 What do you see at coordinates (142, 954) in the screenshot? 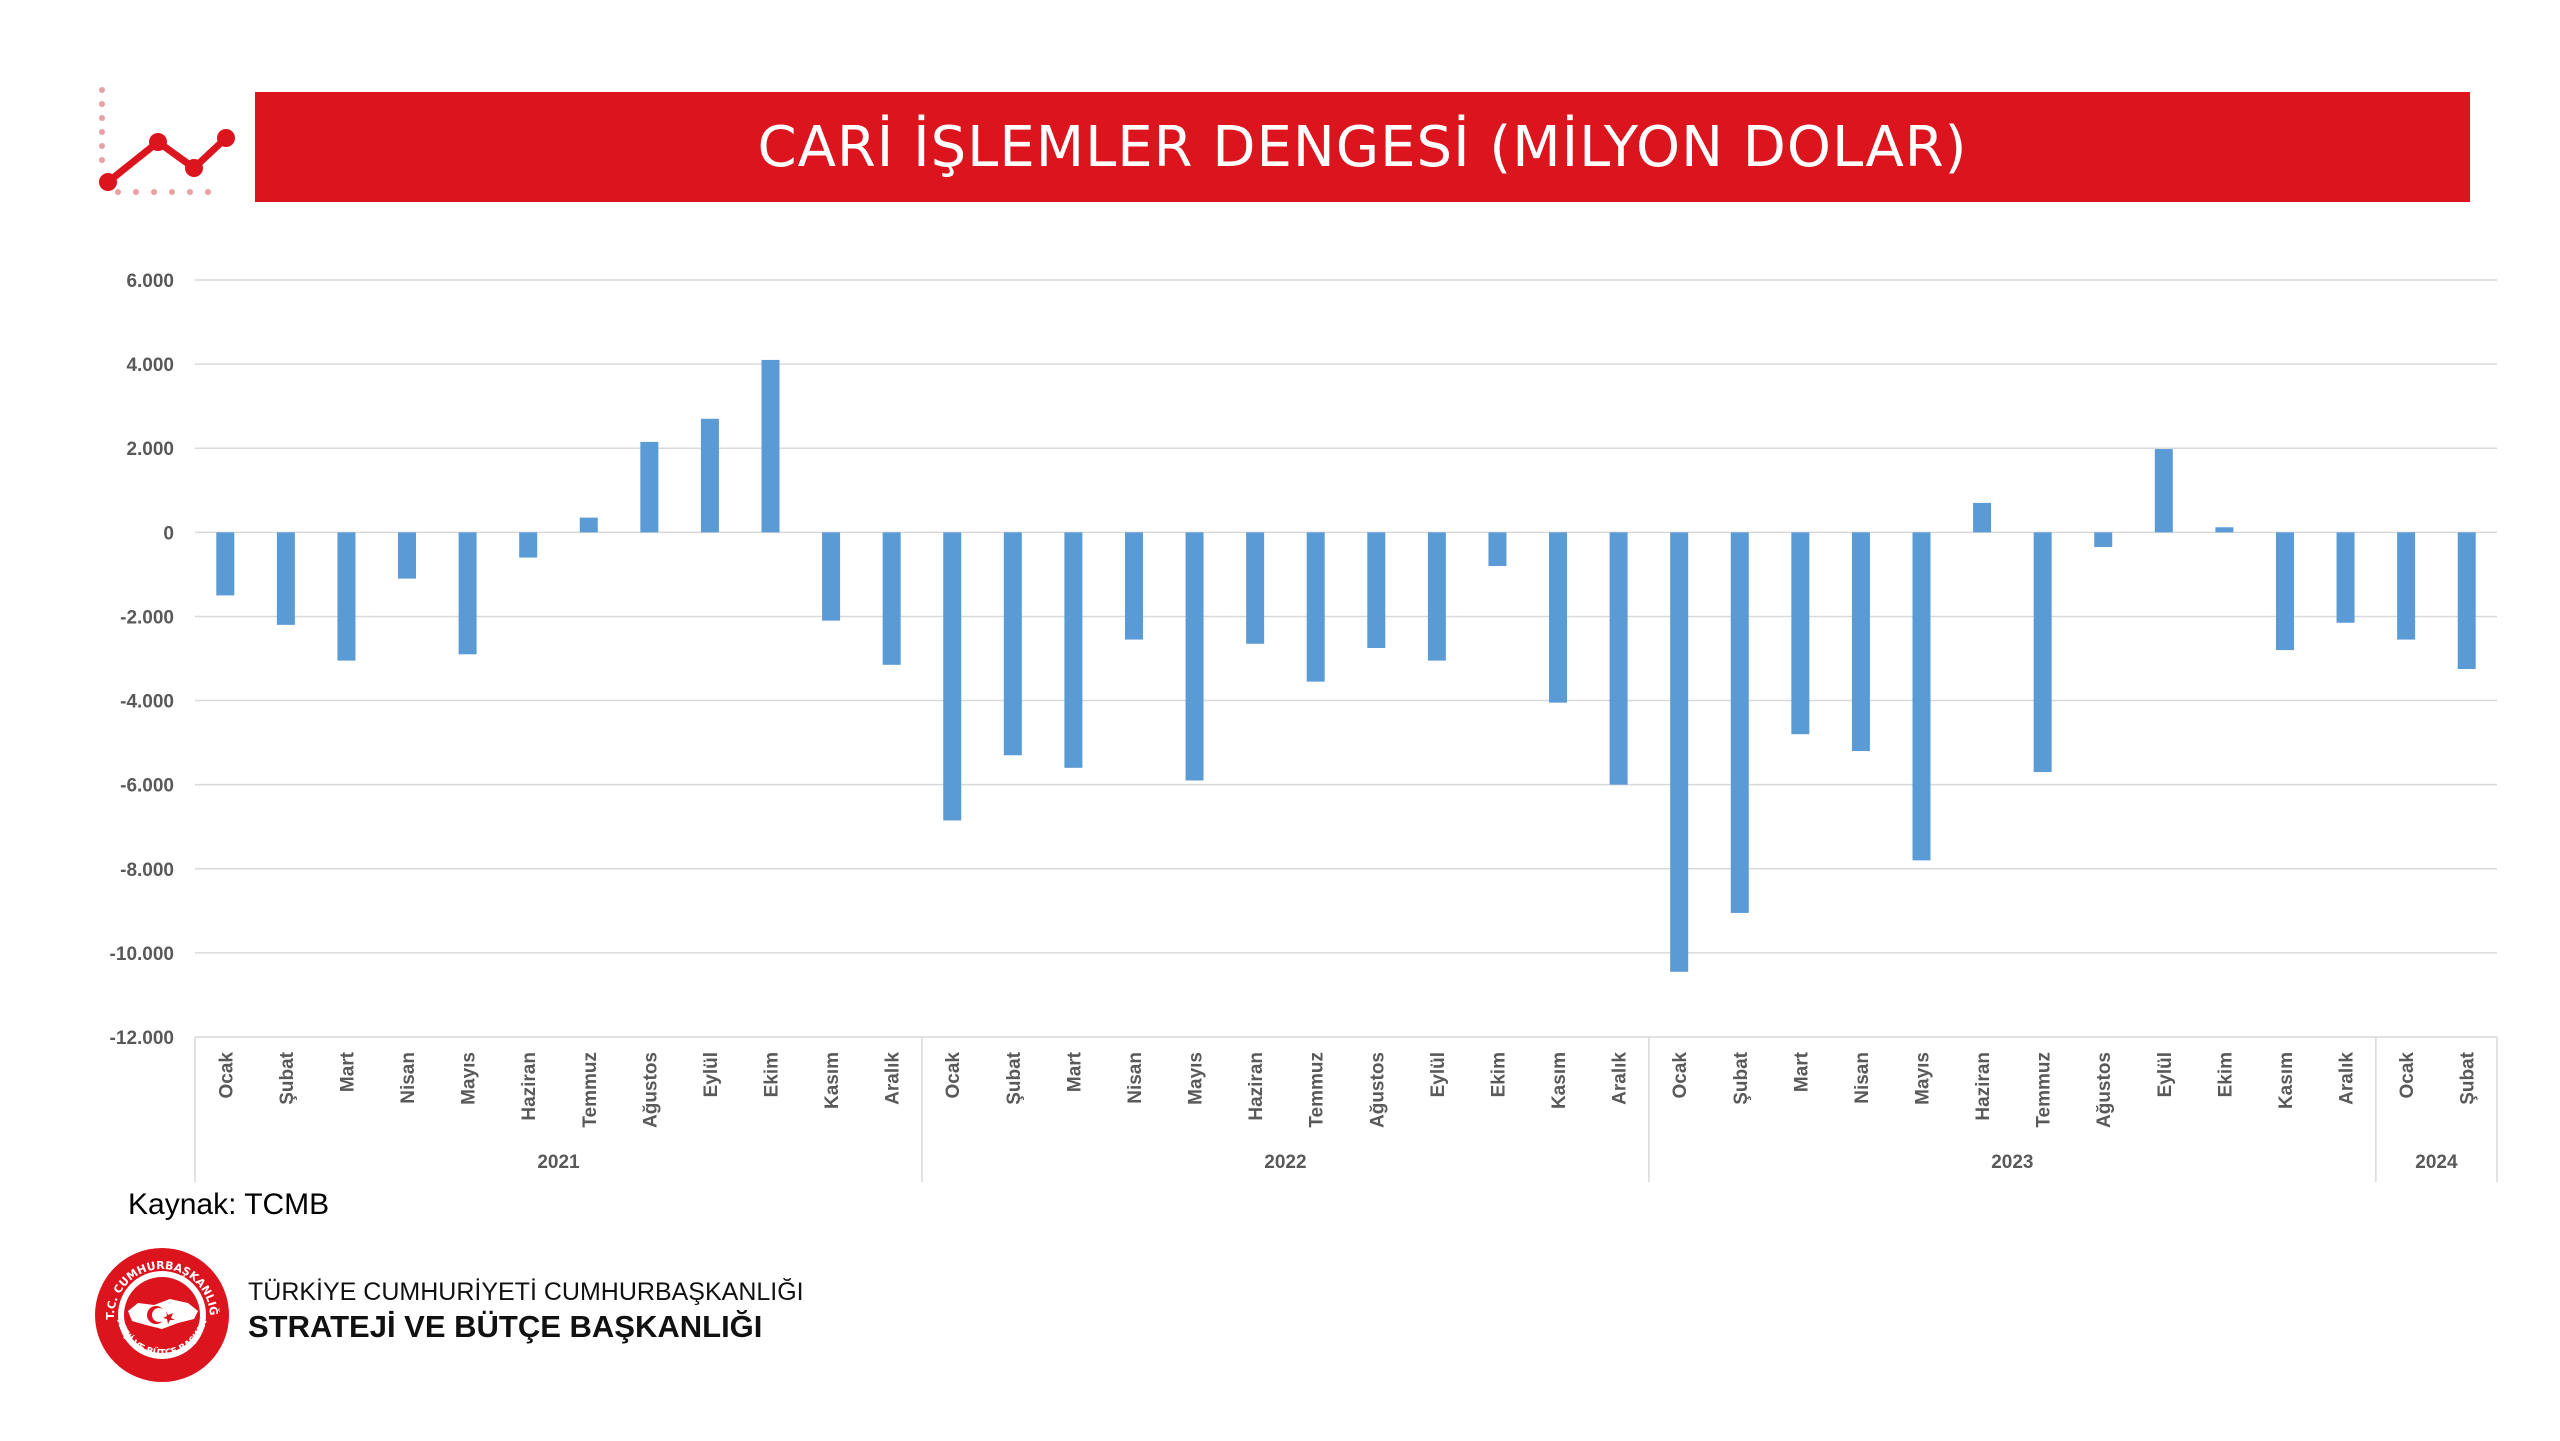
I see `y-tick-label: -10.000` at bounding box center [142, 954].